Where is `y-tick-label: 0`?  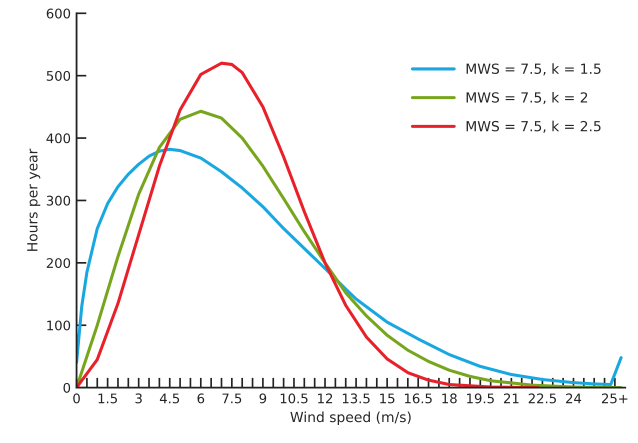 y-tick-label: 0 is located at coordinates (66, 387).